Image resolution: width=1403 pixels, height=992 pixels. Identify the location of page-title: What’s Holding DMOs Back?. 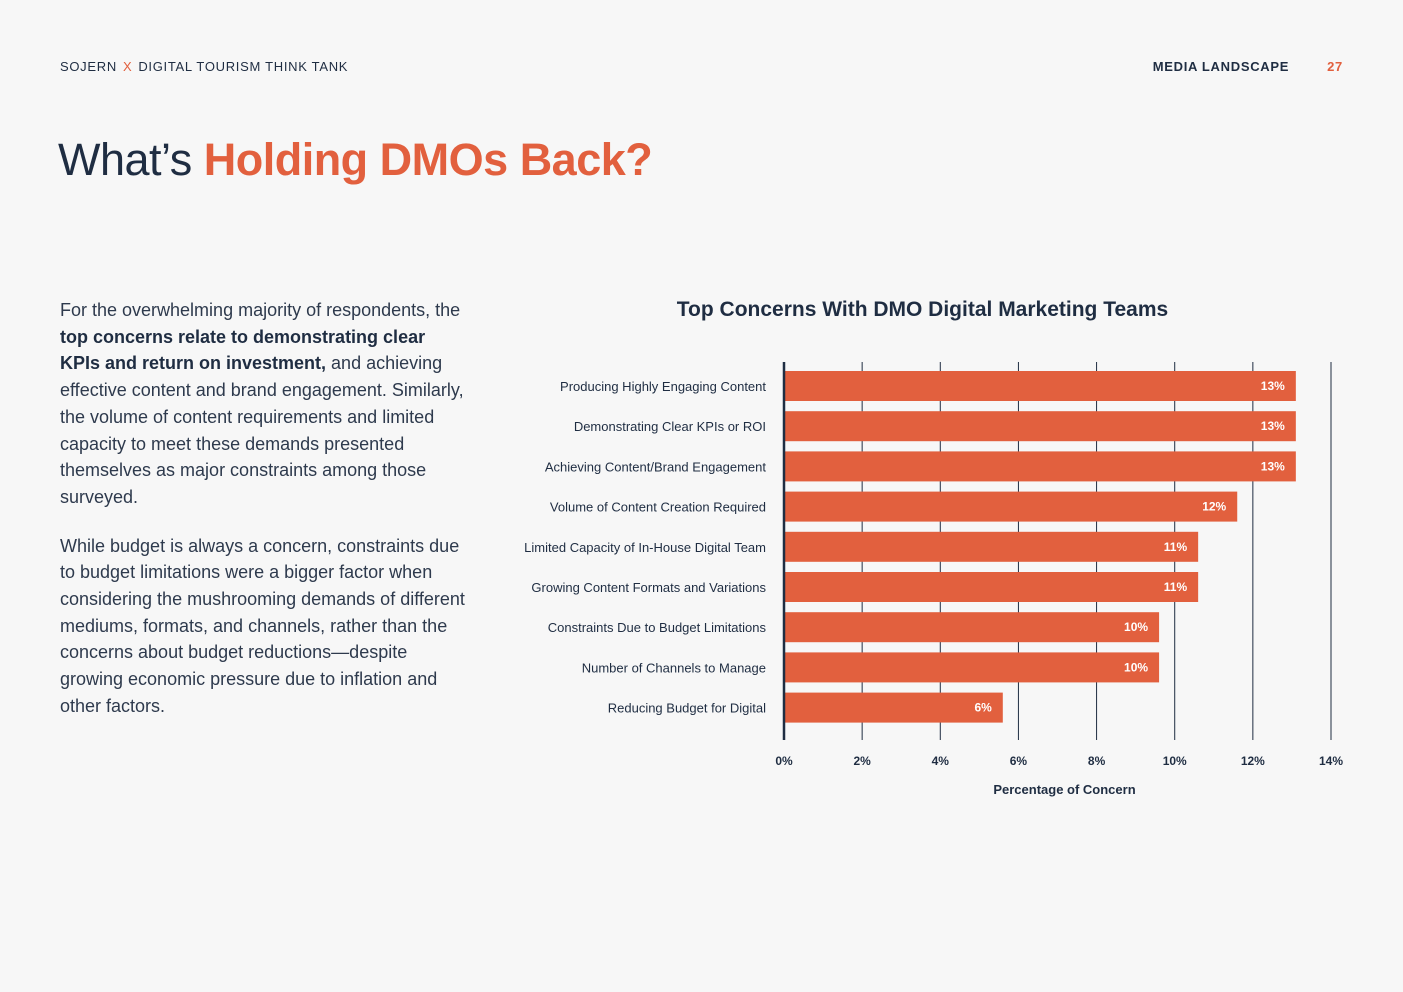
(355, 160).